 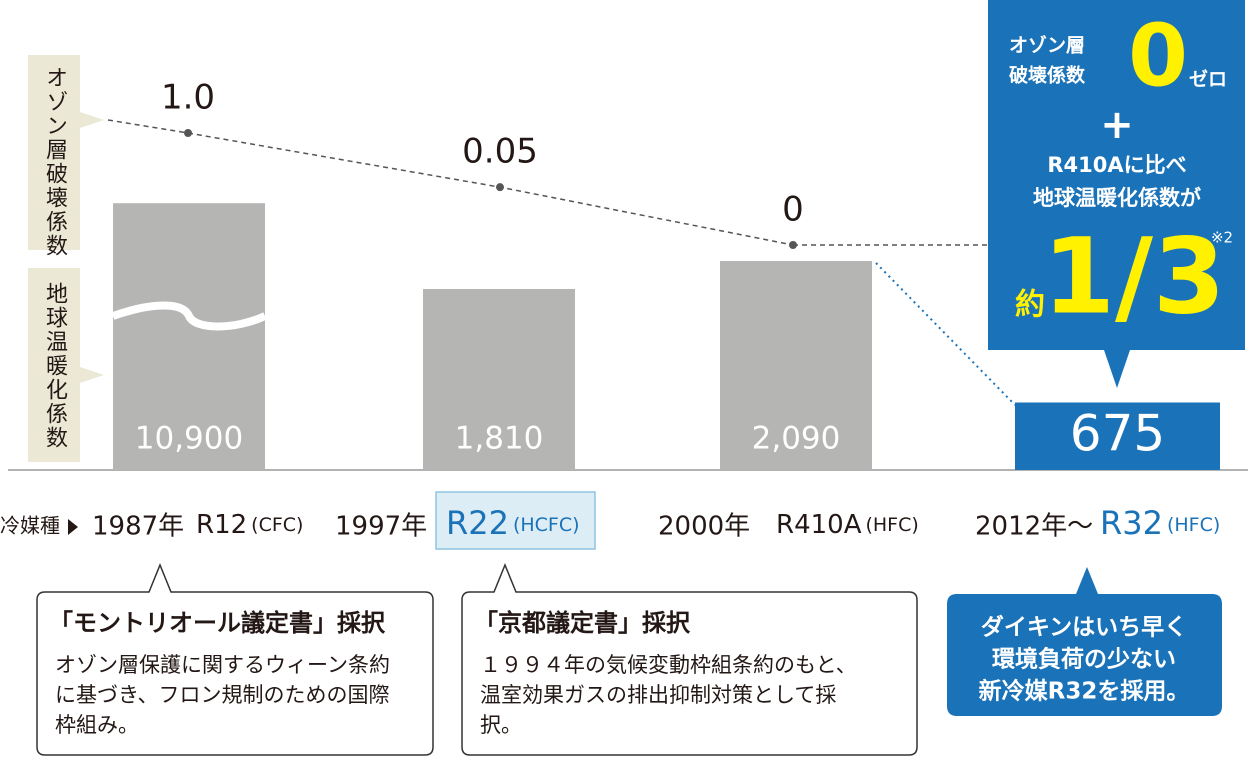 What do you see at coordinates (819, 525) in the screenshot?
I see `refrigerant: R410A` at bounding box center [819, 525].